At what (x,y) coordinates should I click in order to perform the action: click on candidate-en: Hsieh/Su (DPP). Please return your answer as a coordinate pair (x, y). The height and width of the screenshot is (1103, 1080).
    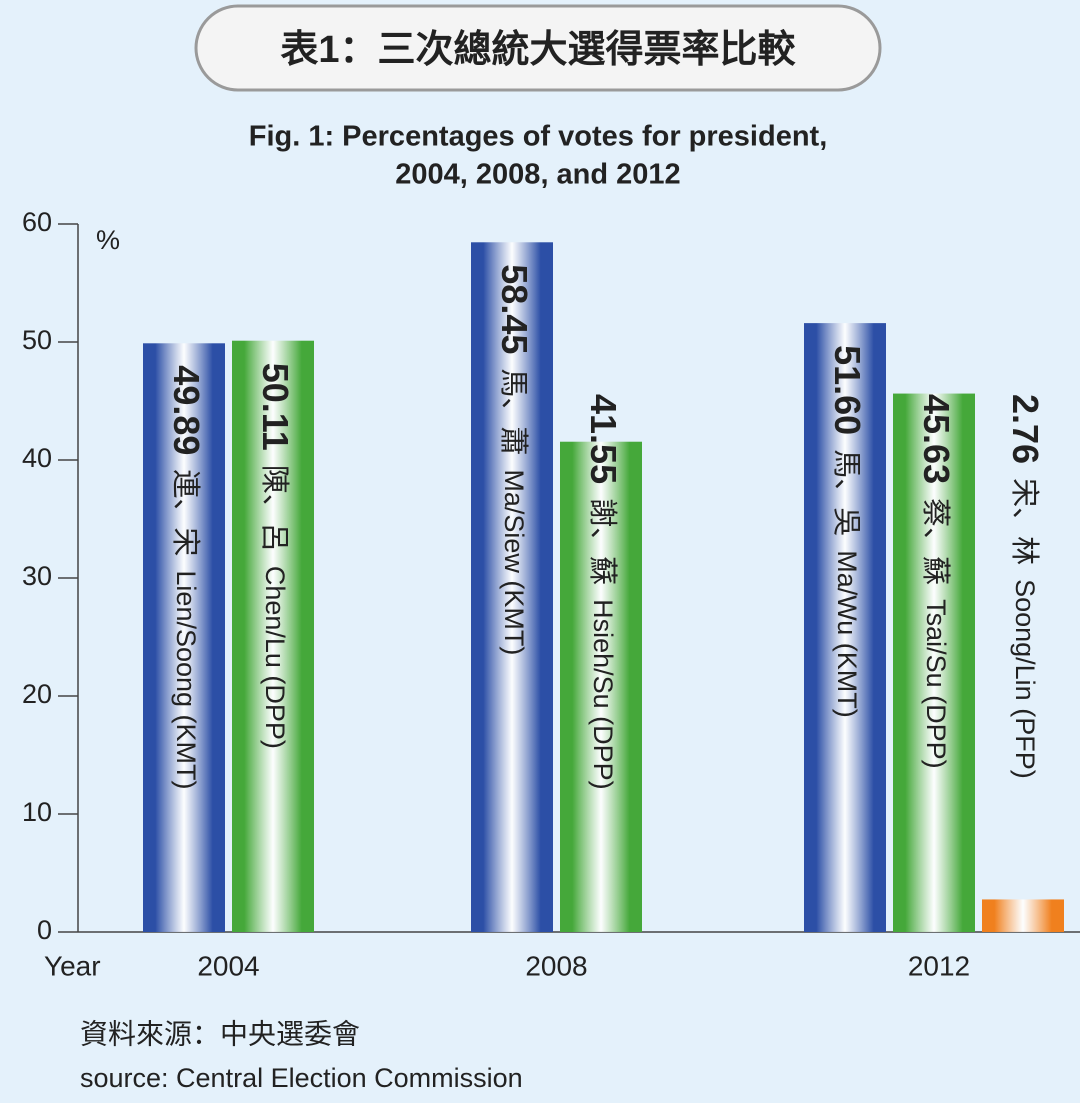
    Looking at the image, I should click on (603, 694).